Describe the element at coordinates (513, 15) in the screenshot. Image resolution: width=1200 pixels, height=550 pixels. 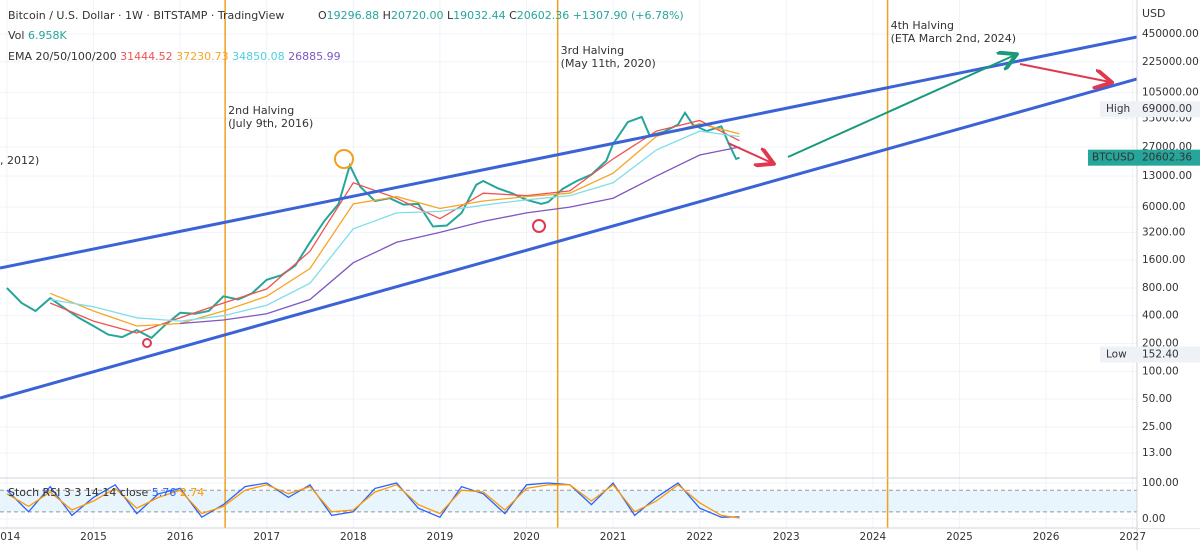
I see `ohlc-part: C` at that location.